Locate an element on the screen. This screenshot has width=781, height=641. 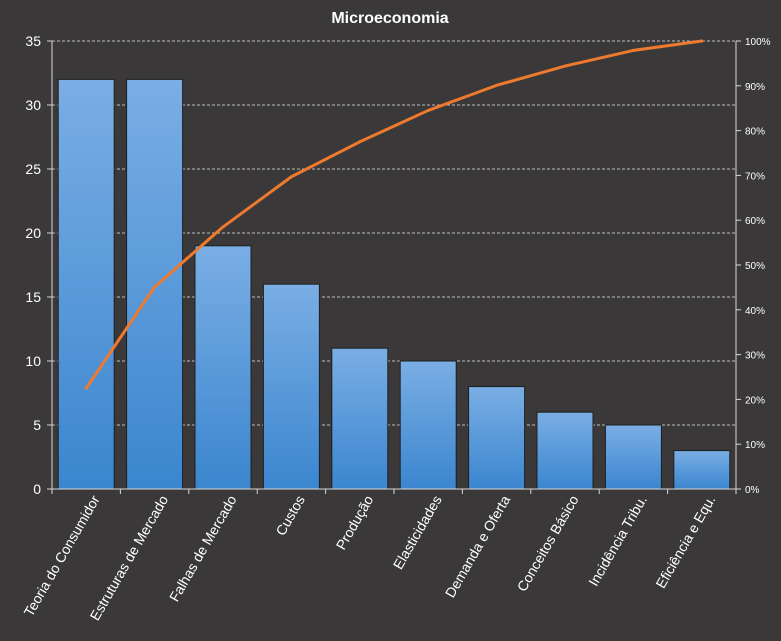
chart-title: Microeconomia is located at coordinates (389, 18).